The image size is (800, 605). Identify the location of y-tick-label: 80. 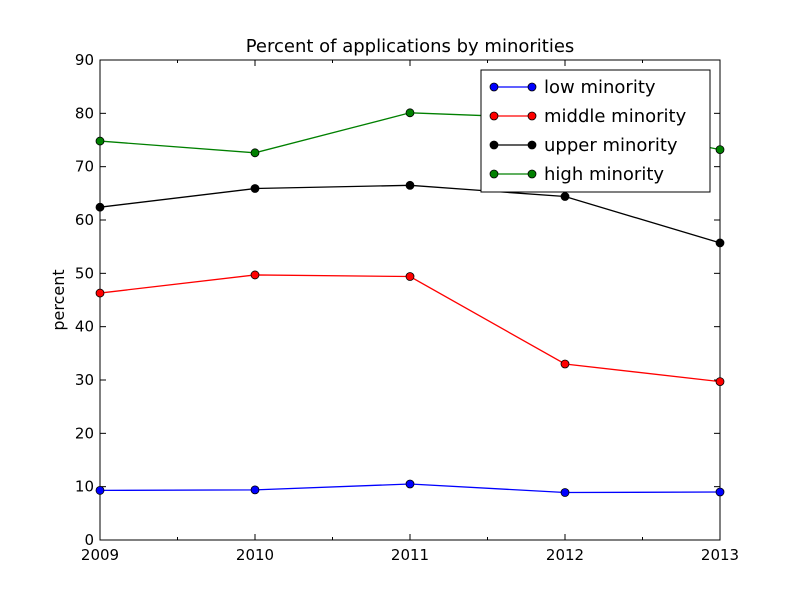
(84, 113).